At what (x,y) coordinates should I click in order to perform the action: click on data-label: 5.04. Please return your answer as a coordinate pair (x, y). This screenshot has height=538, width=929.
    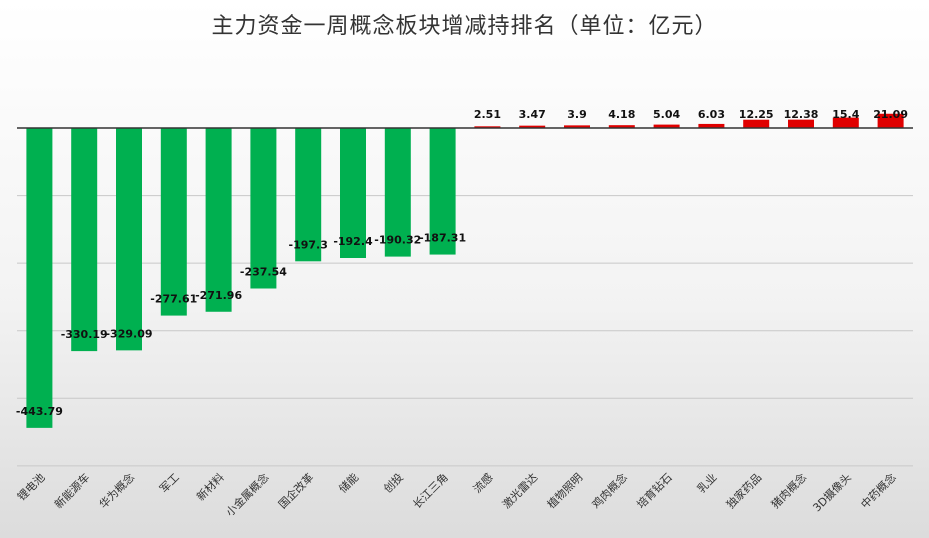
    Looking at the image, I should click on (666, 114).